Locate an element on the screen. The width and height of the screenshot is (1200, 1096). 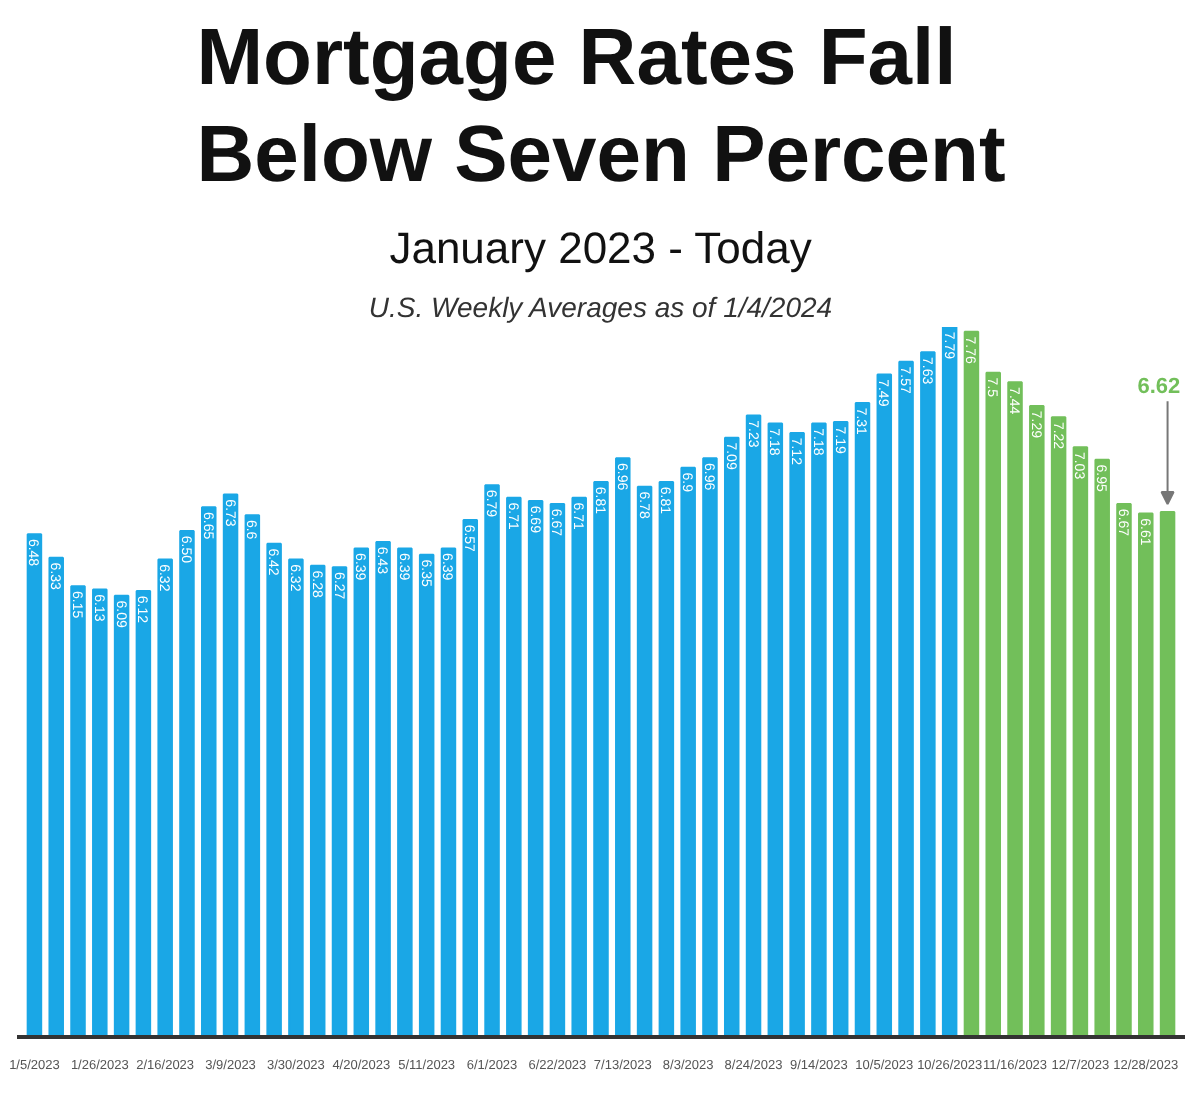
text: U.S. Weekly Averages as of 1/4/2024 is located at coordinates (600, 307).